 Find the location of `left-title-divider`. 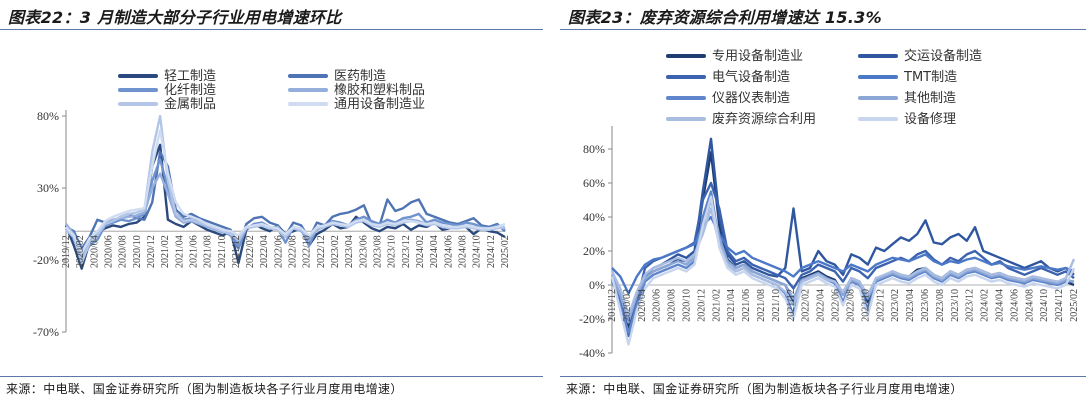

left-title-divider is located at coordinates (271, 29).